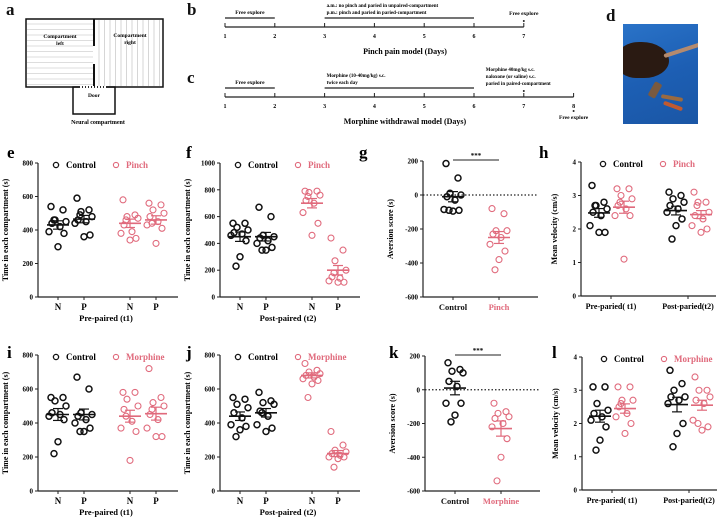 The image size is (720, 519). Describe the element at coordinates (337, 260) in the screenshot. I see `series-pinch-p` at that location.